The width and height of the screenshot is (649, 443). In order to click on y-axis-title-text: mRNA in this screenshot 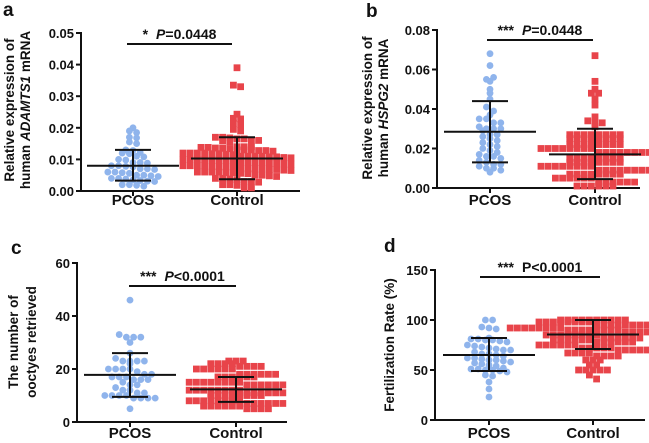, I will do `click(383, 60)`.